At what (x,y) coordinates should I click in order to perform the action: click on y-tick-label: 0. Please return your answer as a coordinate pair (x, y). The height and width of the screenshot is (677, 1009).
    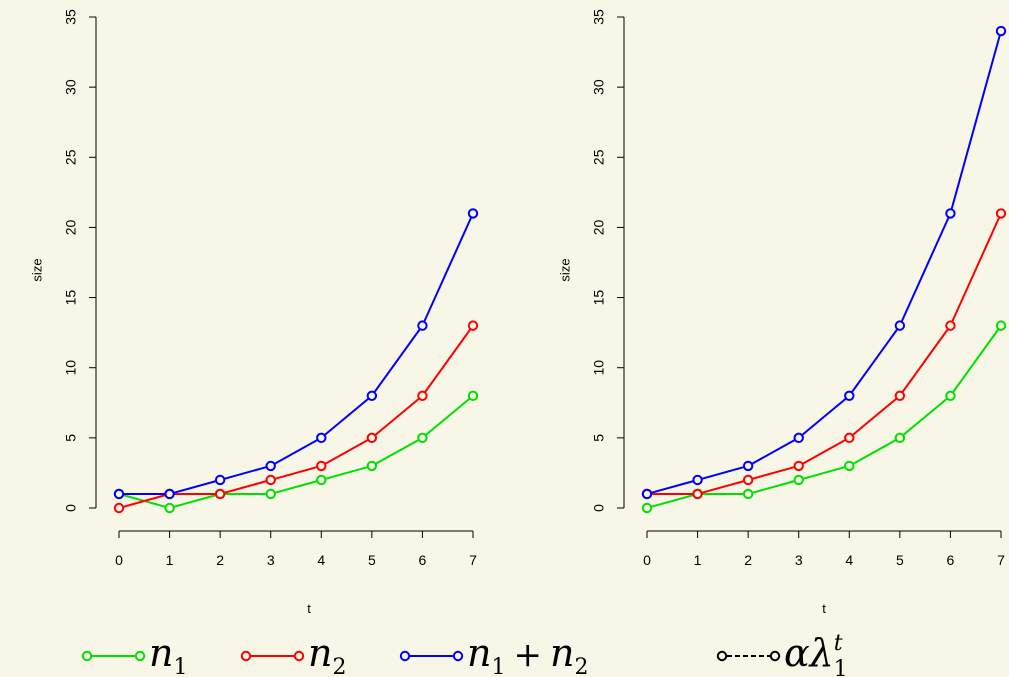
    Looking at the image, I should click on (599, 508).